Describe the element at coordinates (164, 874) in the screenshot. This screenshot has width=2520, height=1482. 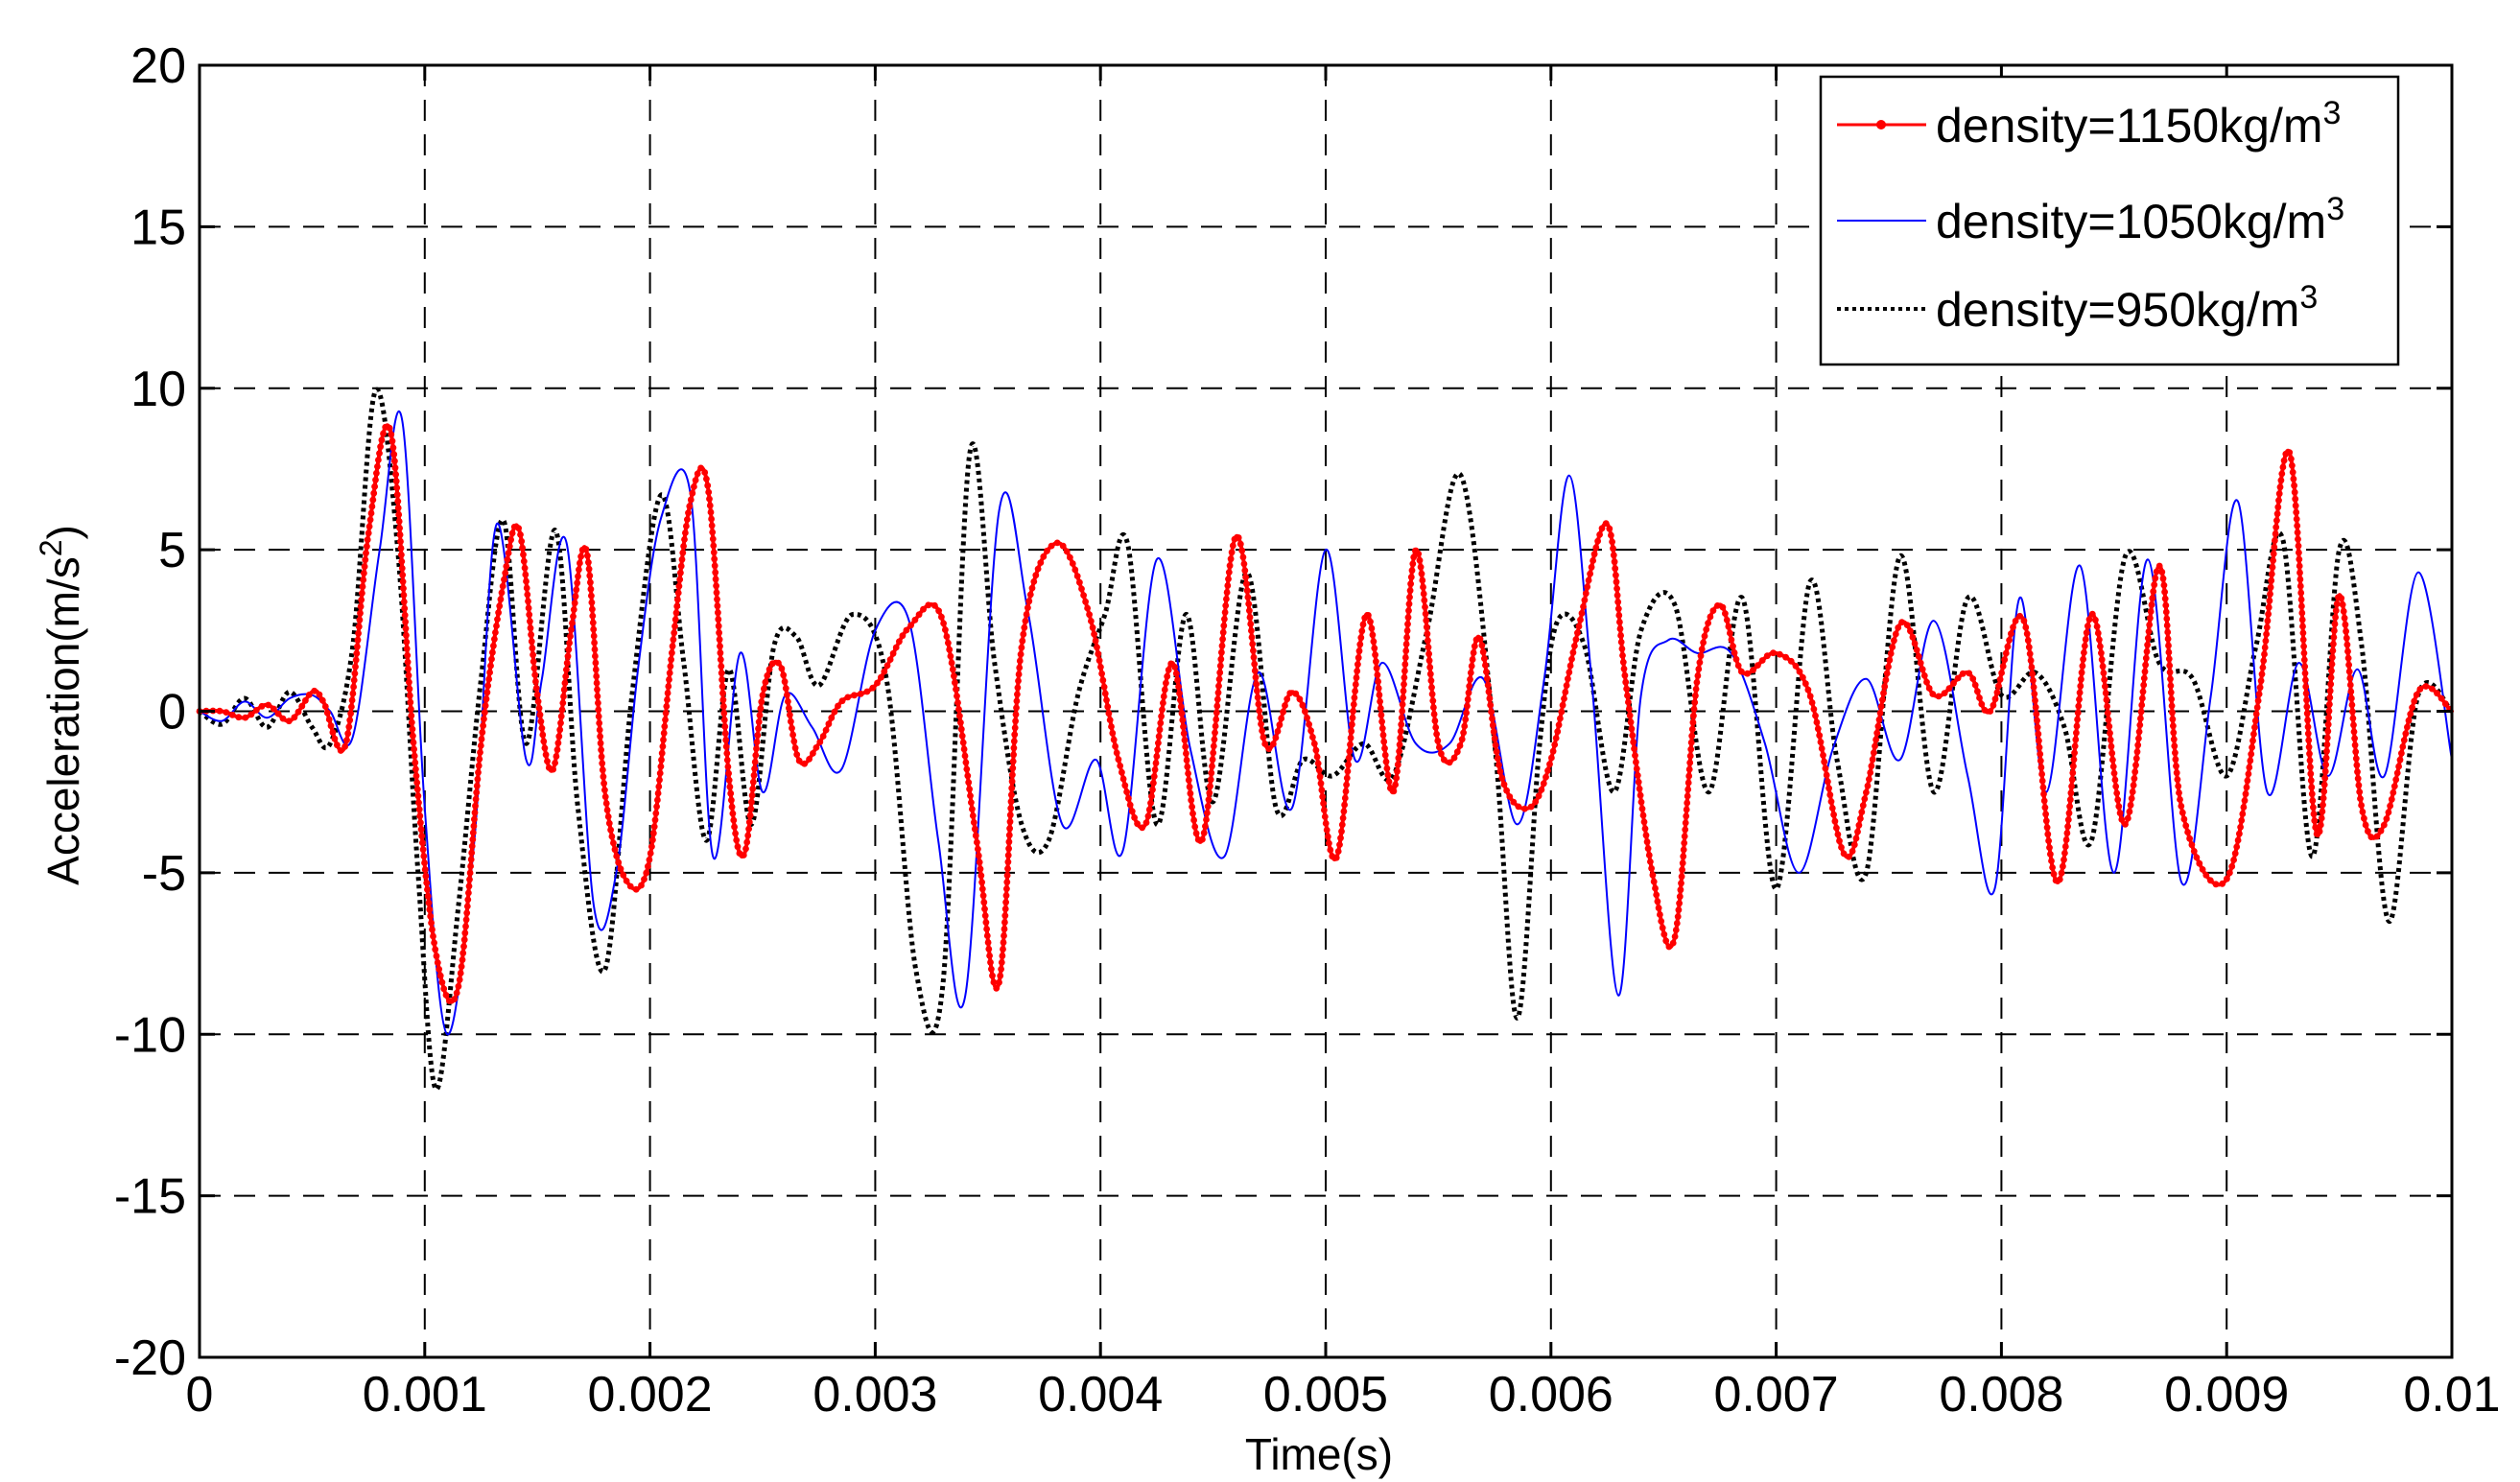
I see `y-tick-label: -5` at that location.